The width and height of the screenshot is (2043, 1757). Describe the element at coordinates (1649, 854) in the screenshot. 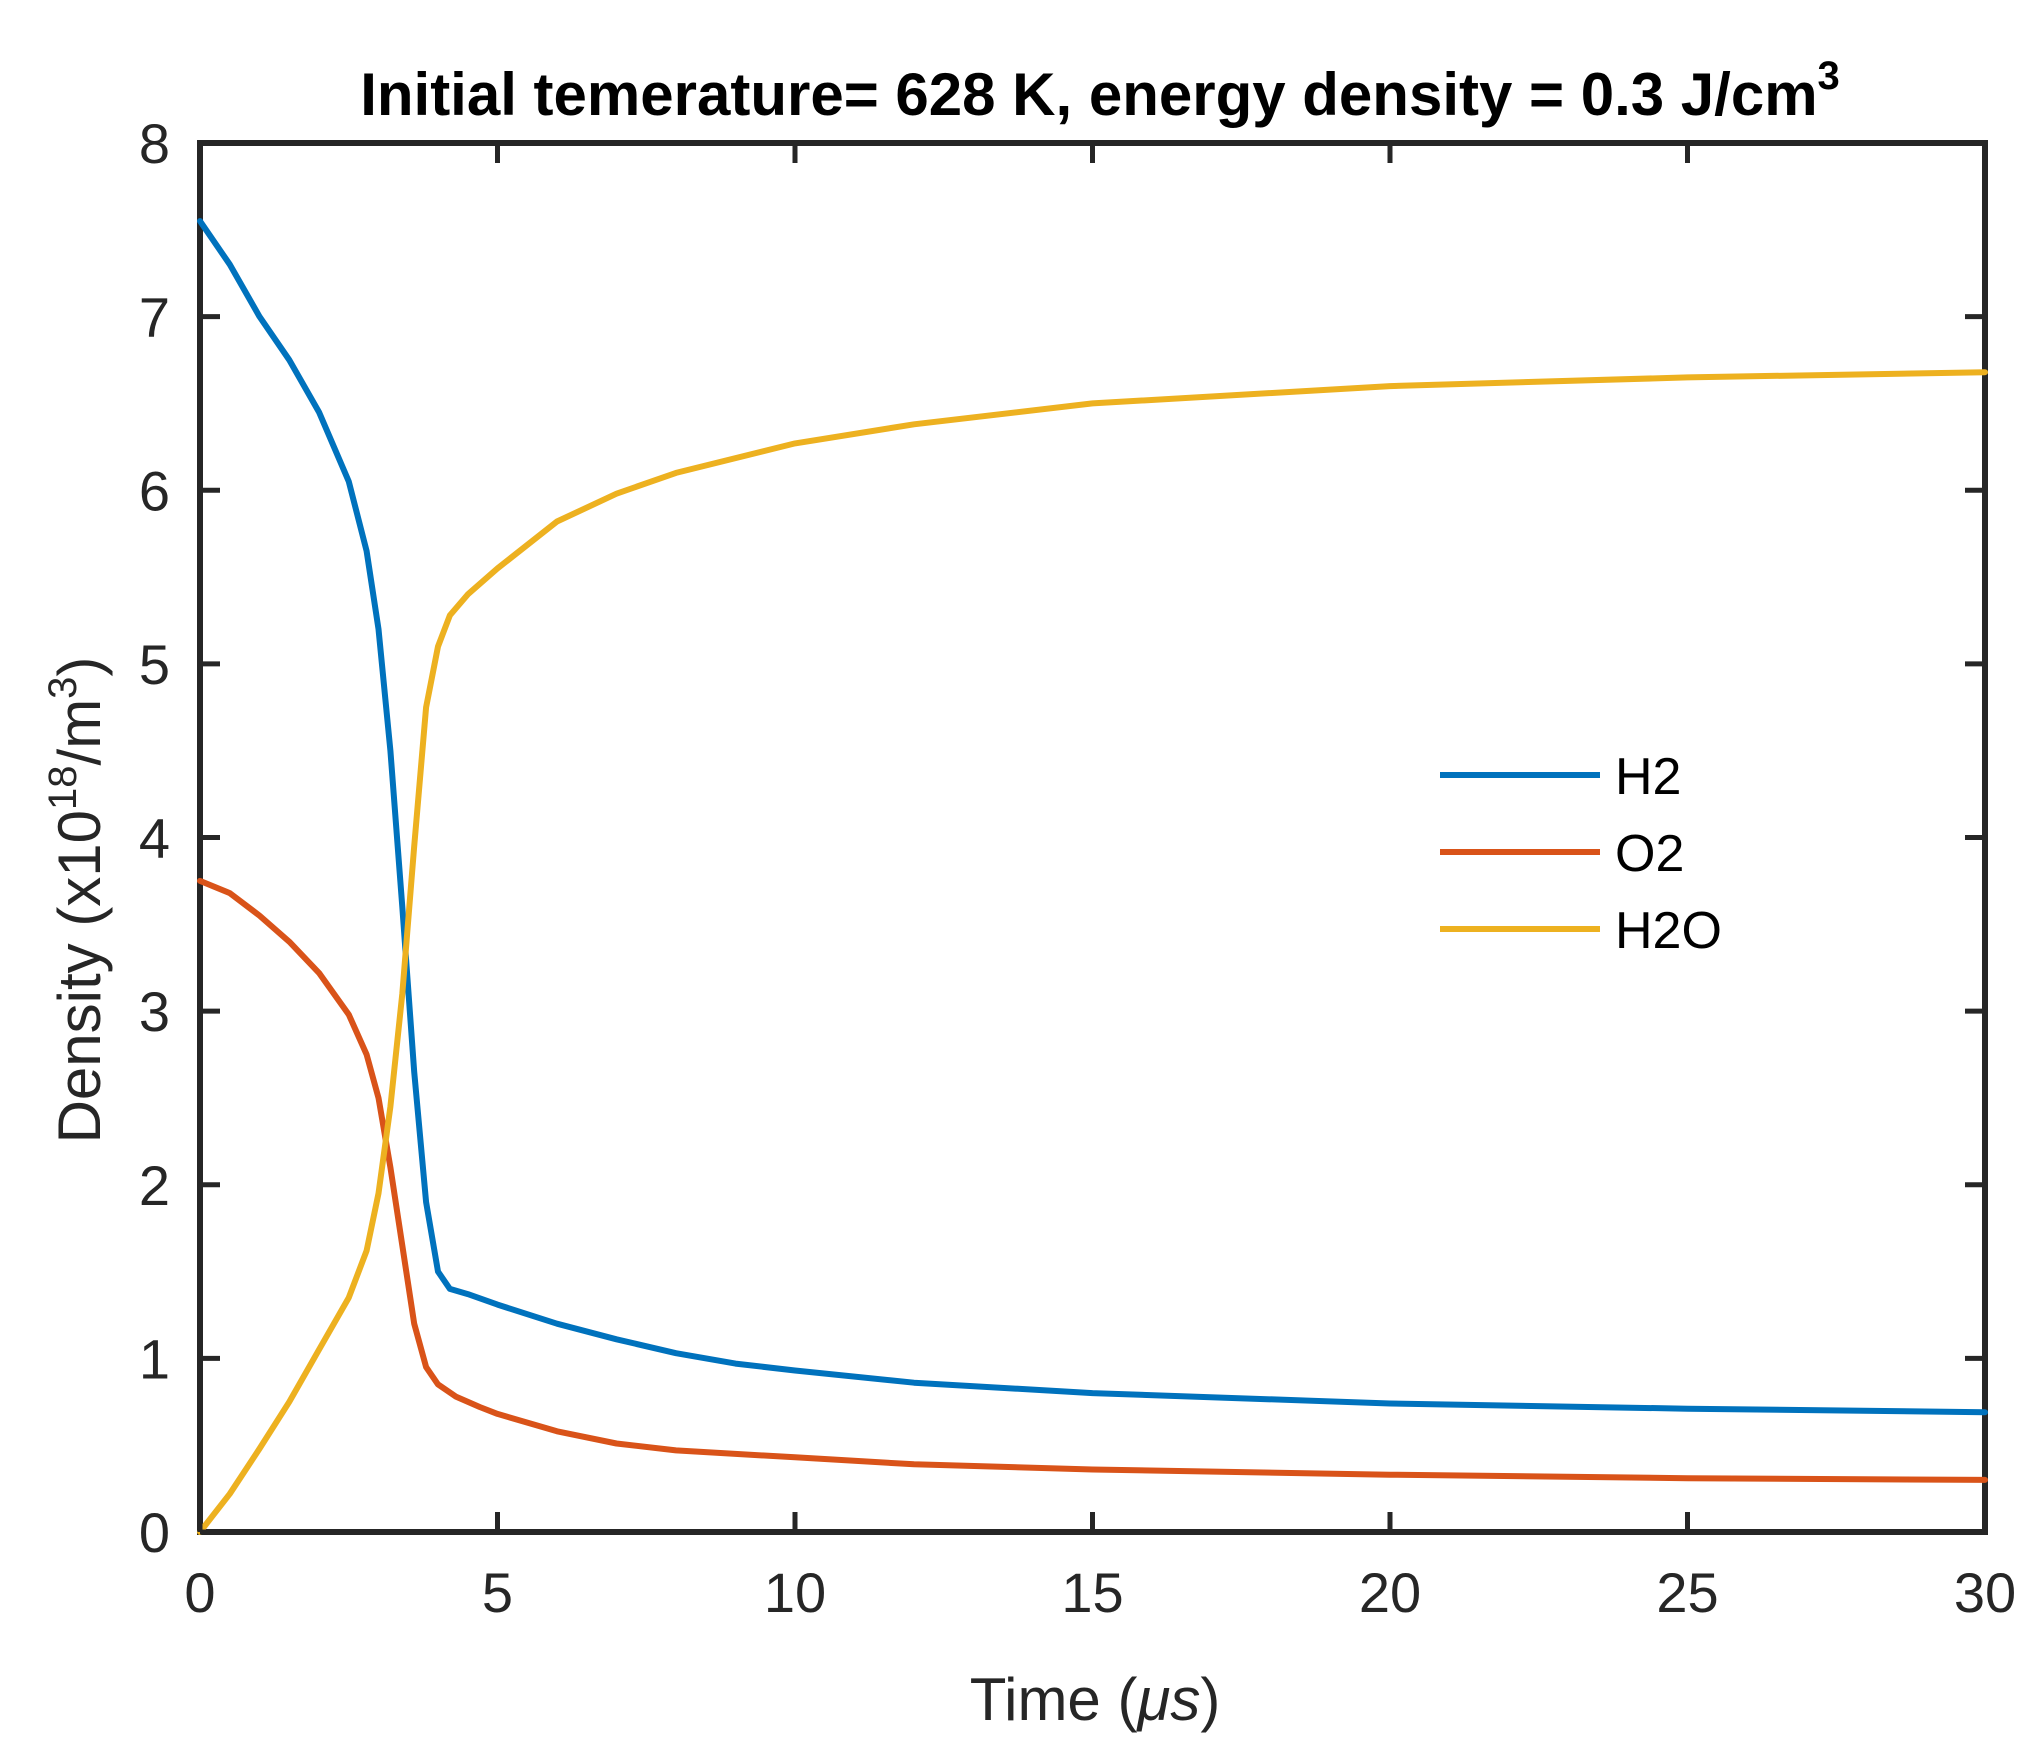

I see `legend-label-o2: O2` at that location.